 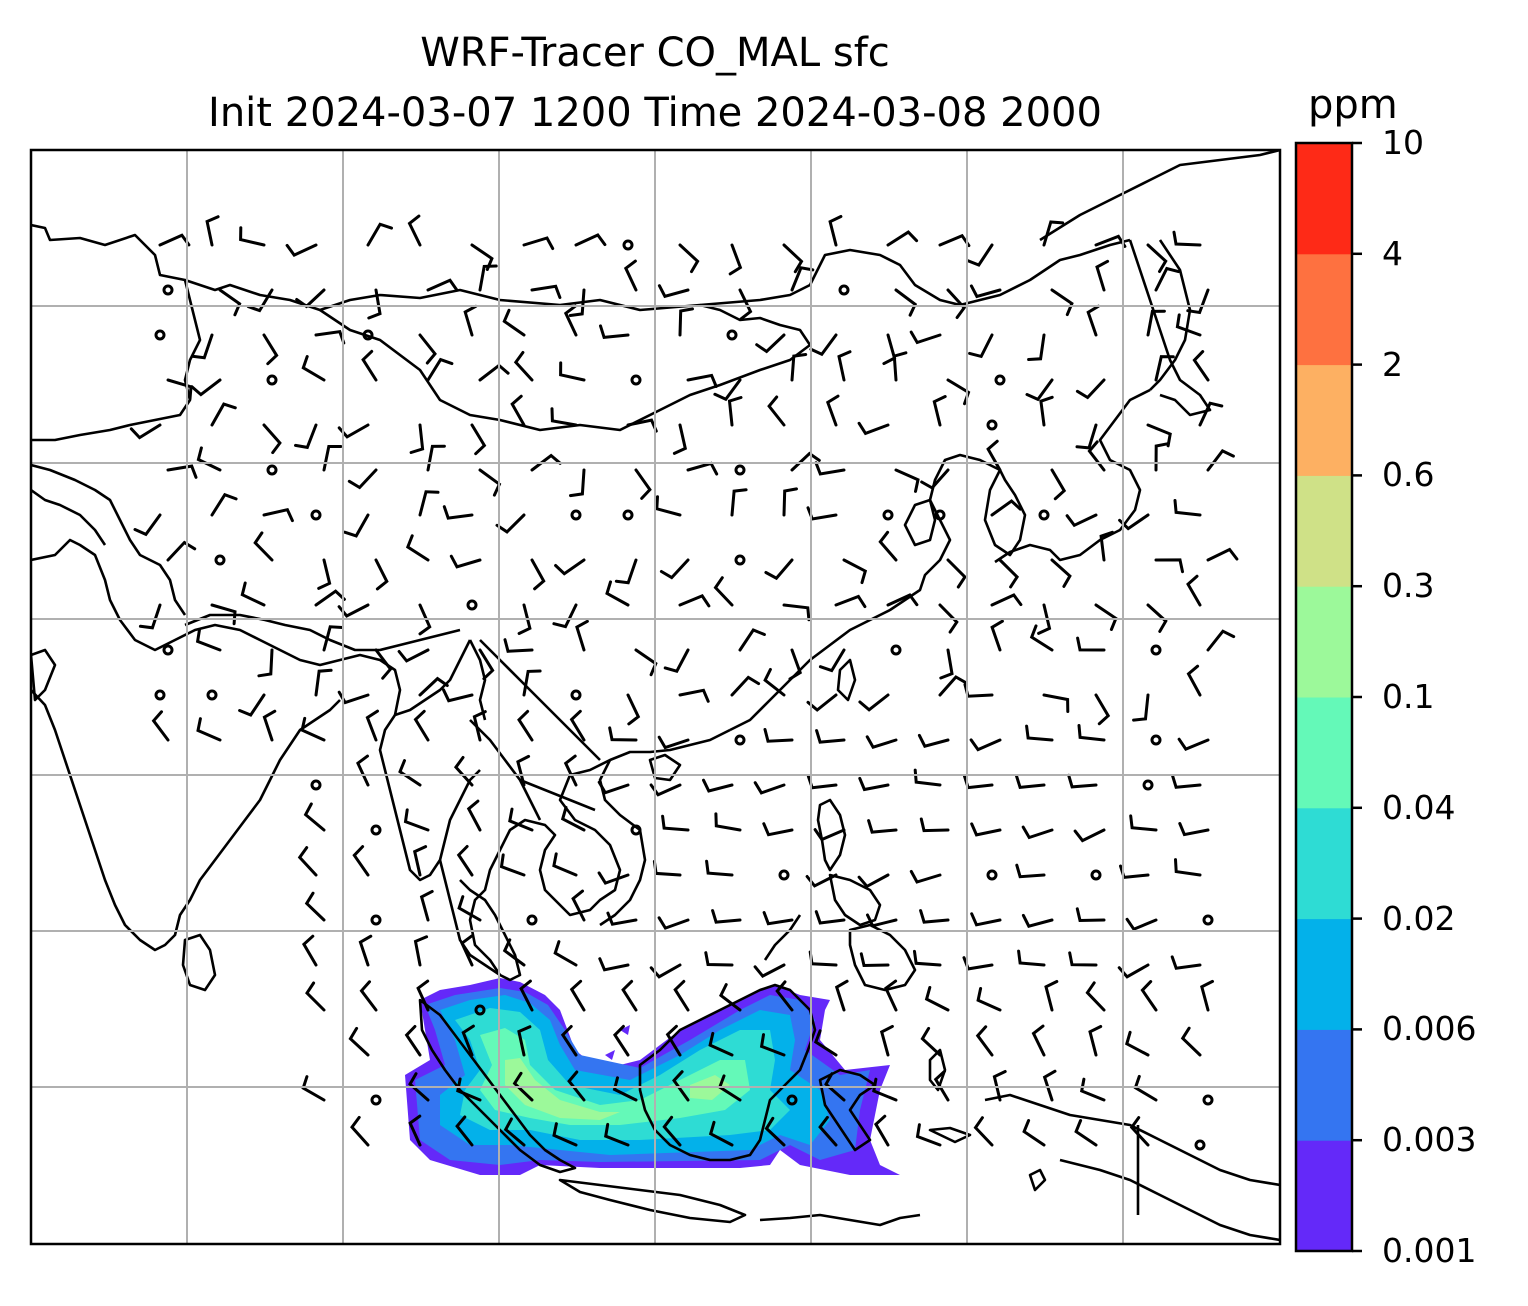 What do you see at coordinates (782, 937) in the screenshot?
I see `palawan` at bounding box center [782, 937].